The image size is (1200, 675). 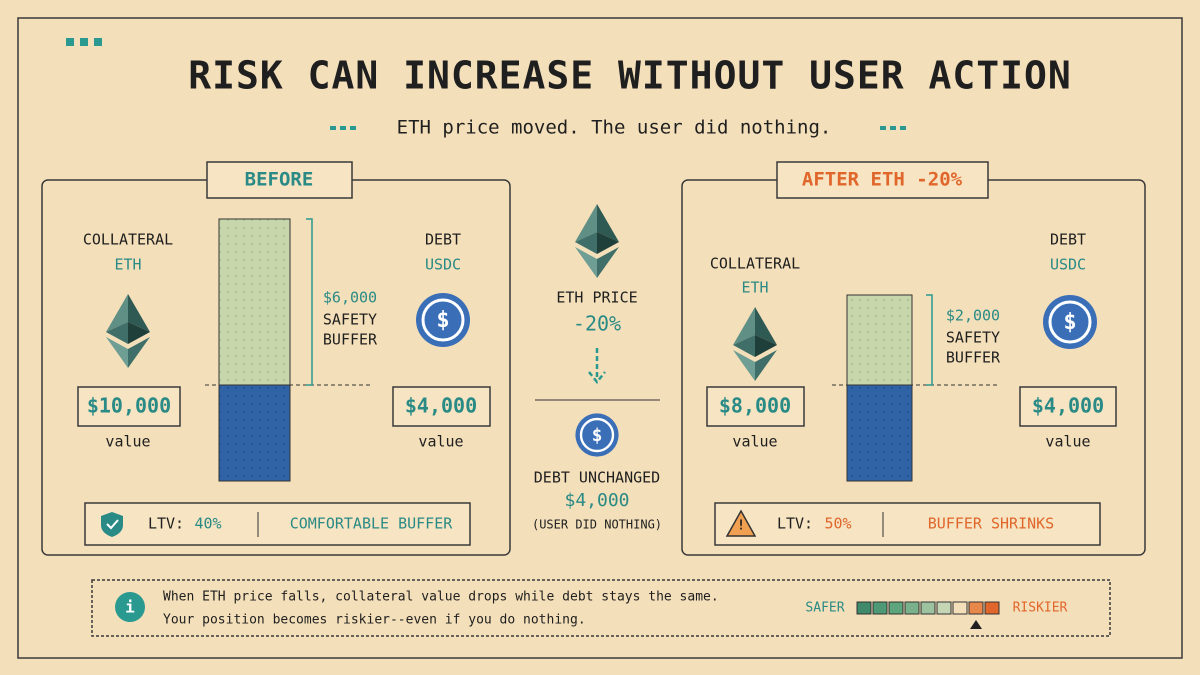 I want to click on debt-unchanged: DEBT UNCHANGED, so click(x=597, y=478).